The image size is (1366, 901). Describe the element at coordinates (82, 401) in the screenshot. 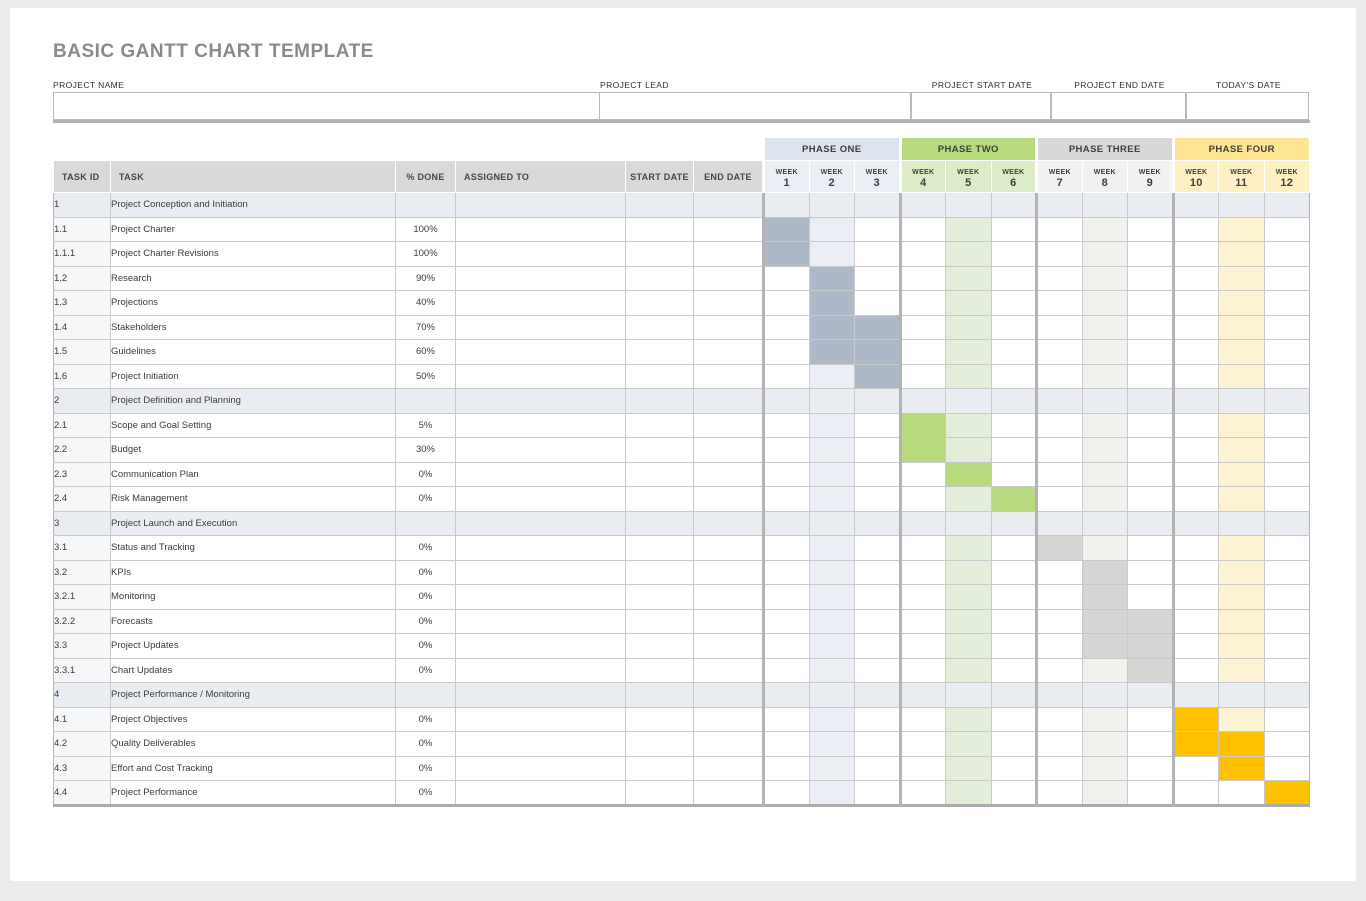

I see `task-id-cell: 2` at that location.